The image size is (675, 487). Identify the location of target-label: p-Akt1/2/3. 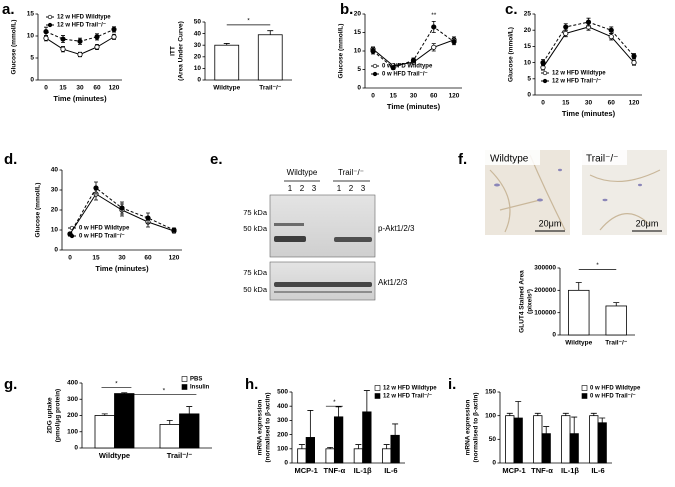
(396, 228).